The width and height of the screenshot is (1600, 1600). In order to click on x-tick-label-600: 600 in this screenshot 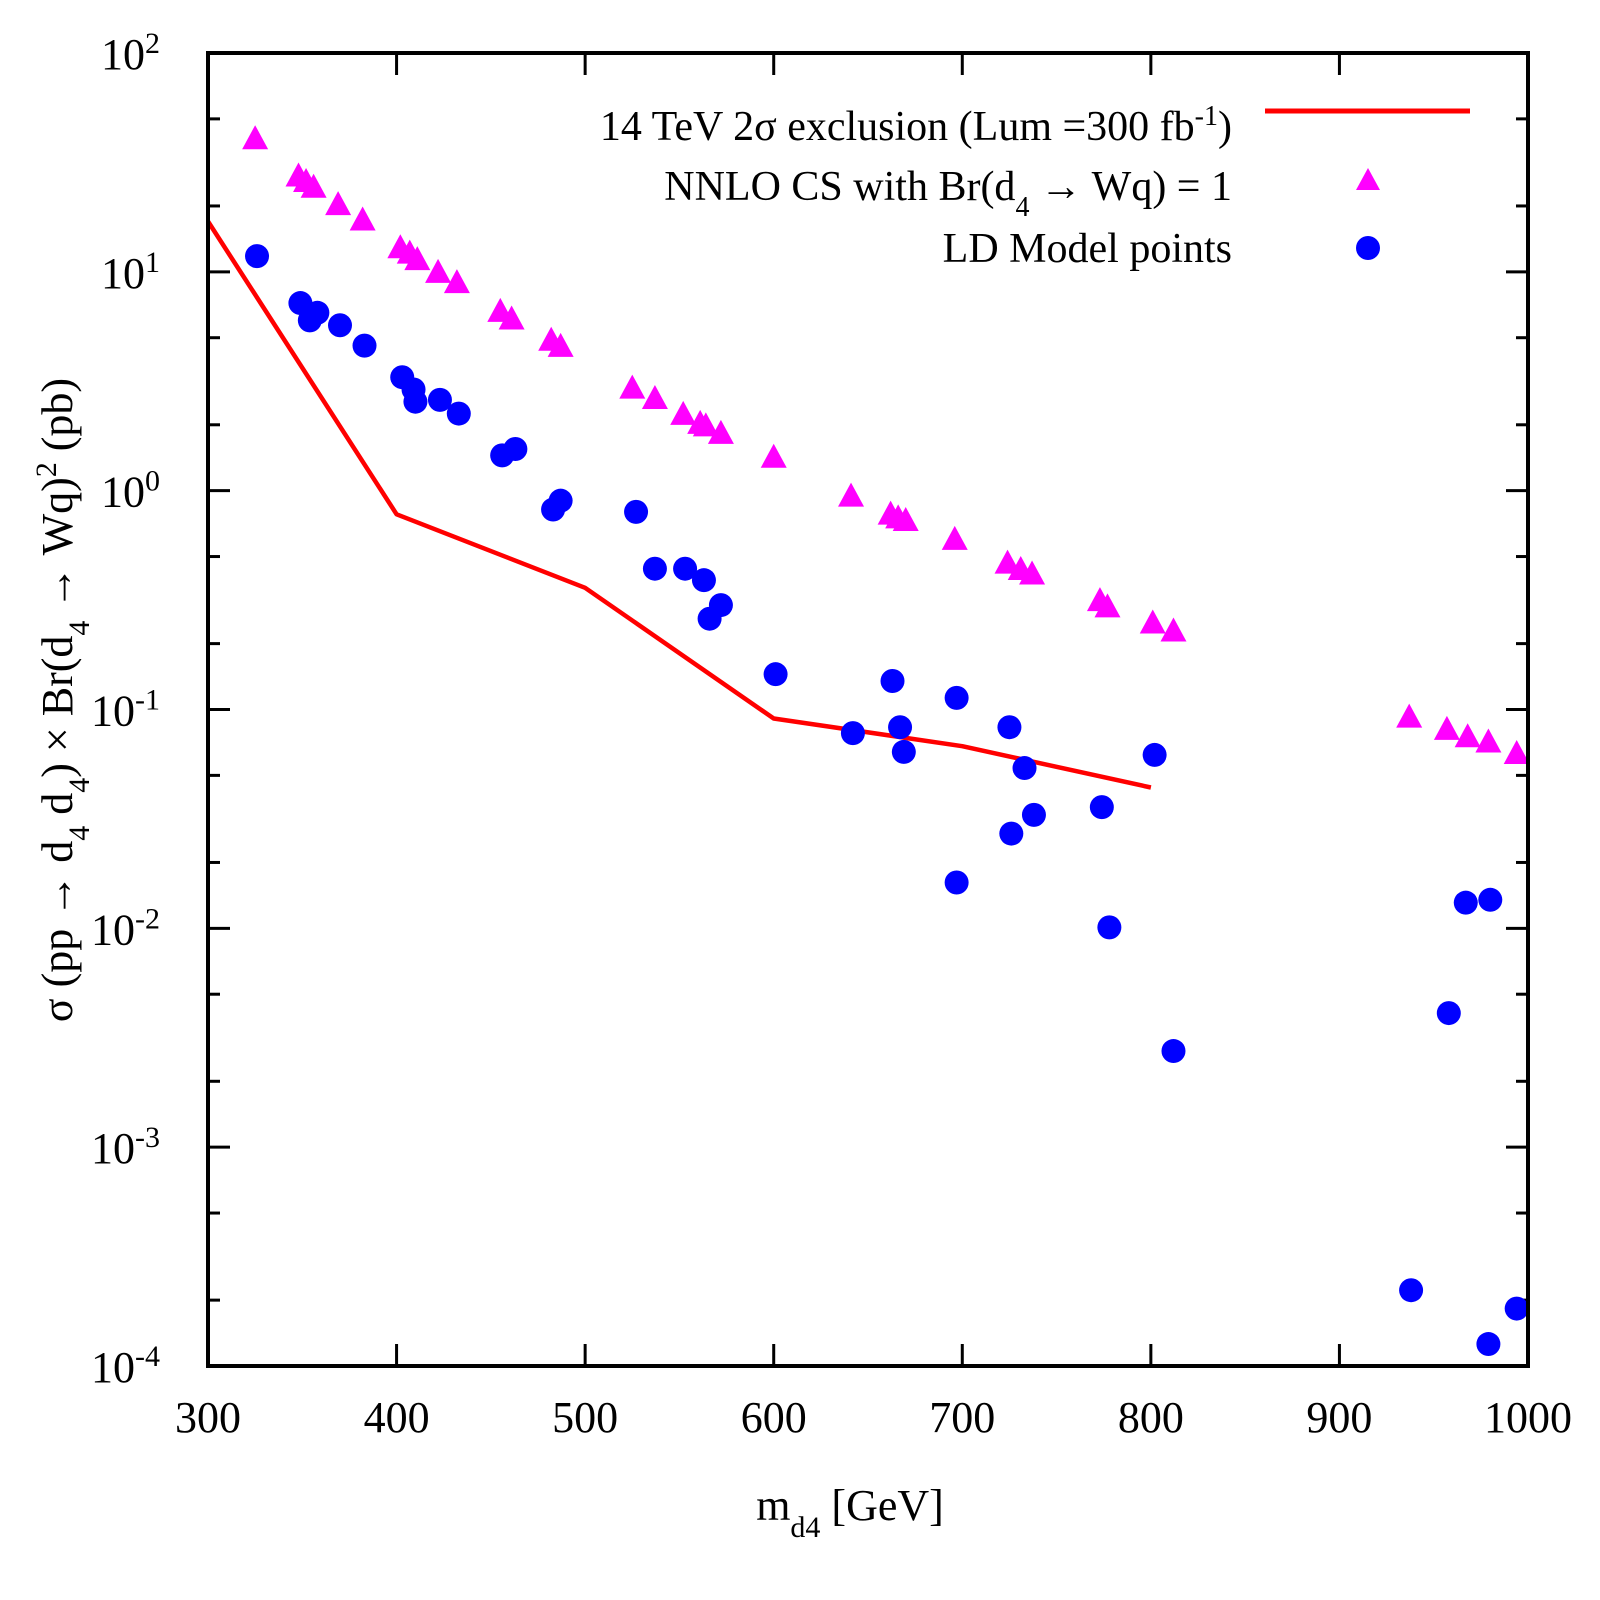, I will do `click(774, 1417)`.